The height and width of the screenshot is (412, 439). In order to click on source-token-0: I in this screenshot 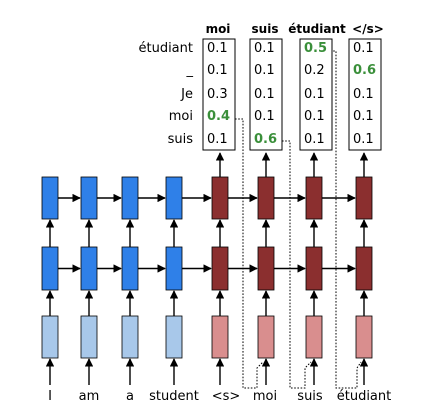, I will do `click(50, 396)`.